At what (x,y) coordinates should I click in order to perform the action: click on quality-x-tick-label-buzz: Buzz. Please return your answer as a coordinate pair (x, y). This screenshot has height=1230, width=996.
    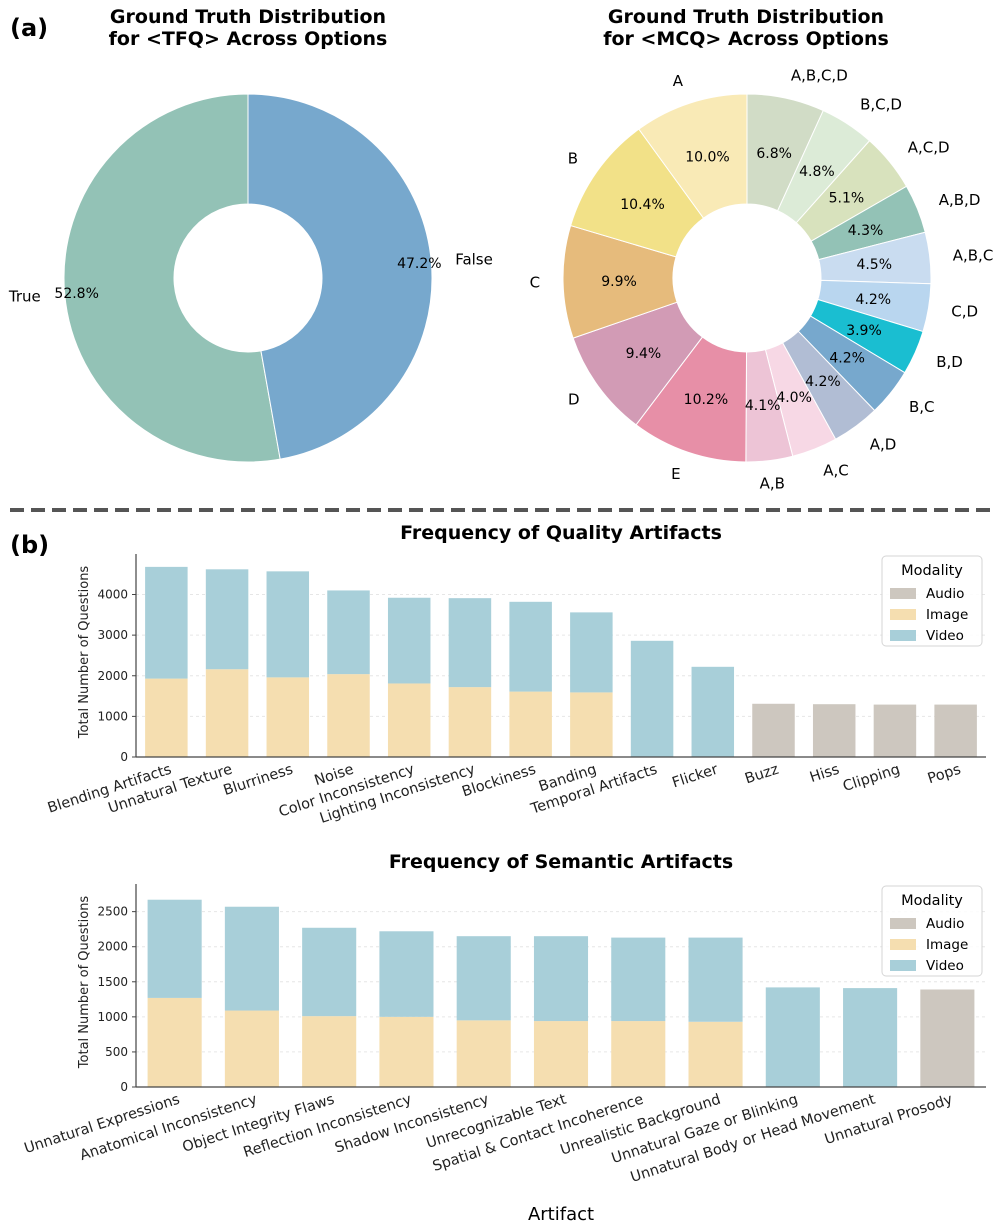
    Looking at the image, I should click on (762, 775).